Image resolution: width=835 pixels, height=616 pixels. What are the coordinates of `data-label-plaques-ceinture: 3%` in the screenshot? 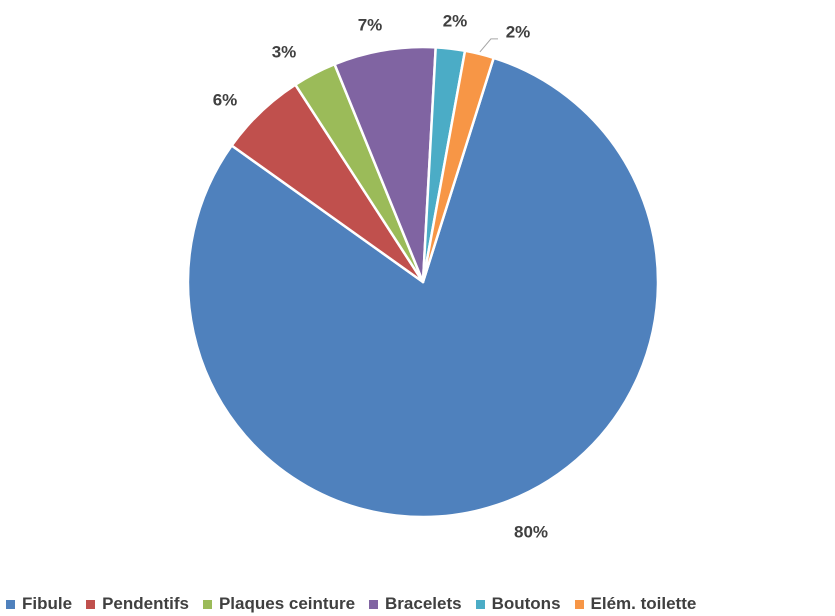 It's located at (284, 51).